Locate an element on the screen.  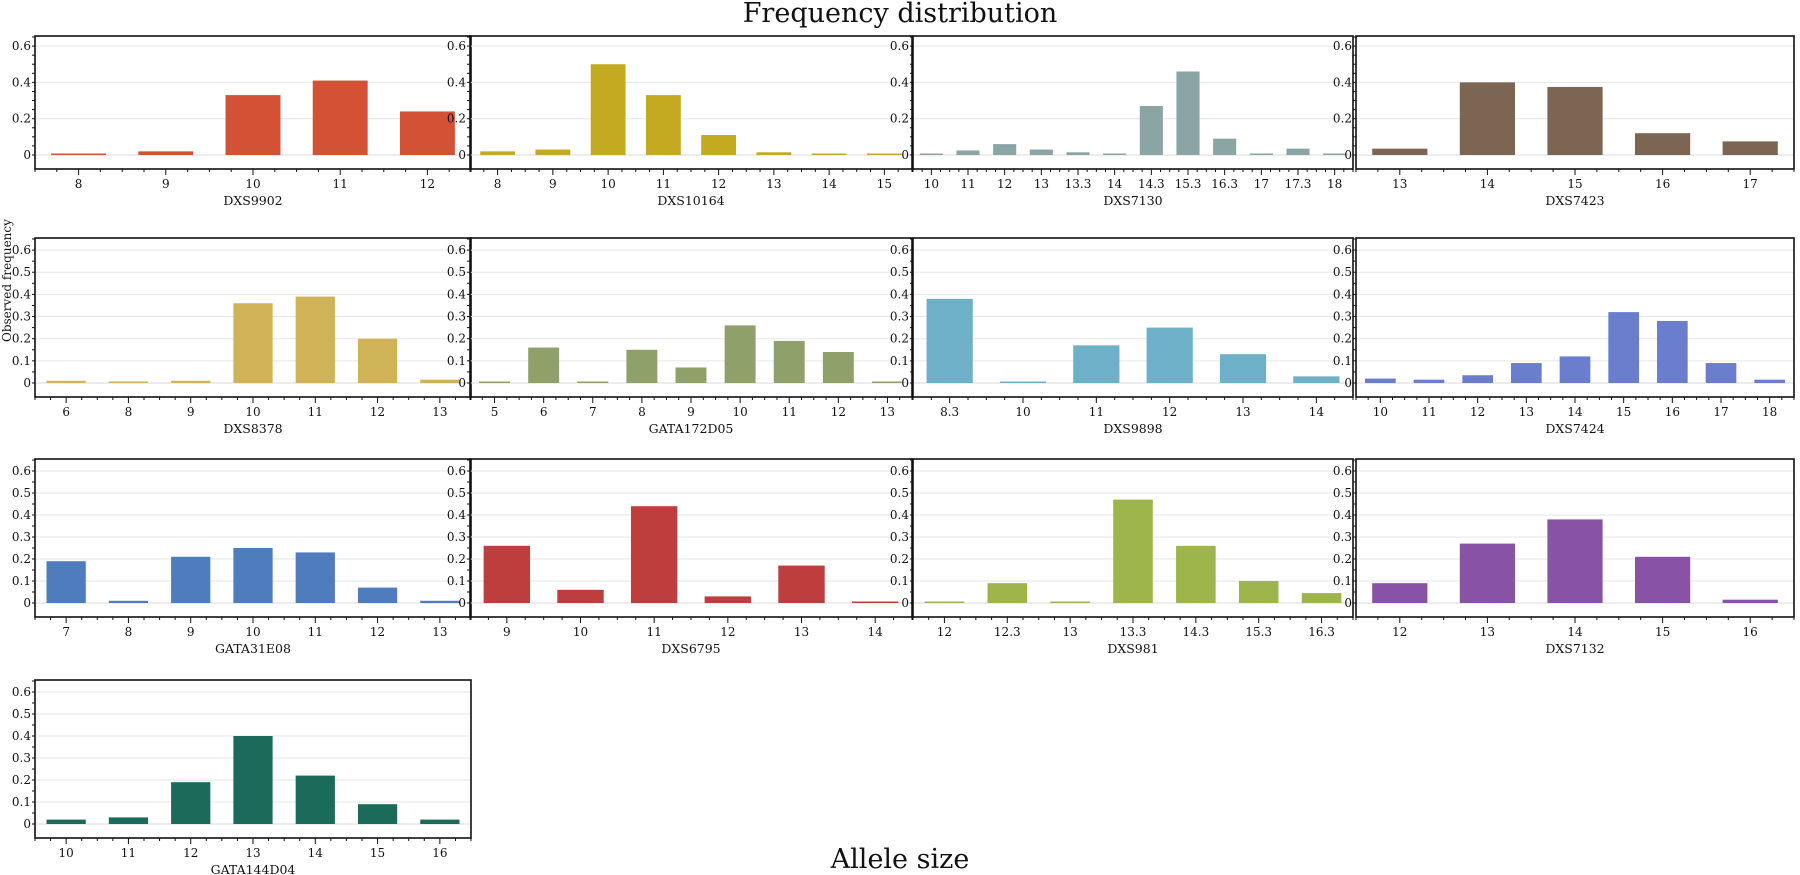
marker-name: DXS7423 is located at coordinates (1574, 200).